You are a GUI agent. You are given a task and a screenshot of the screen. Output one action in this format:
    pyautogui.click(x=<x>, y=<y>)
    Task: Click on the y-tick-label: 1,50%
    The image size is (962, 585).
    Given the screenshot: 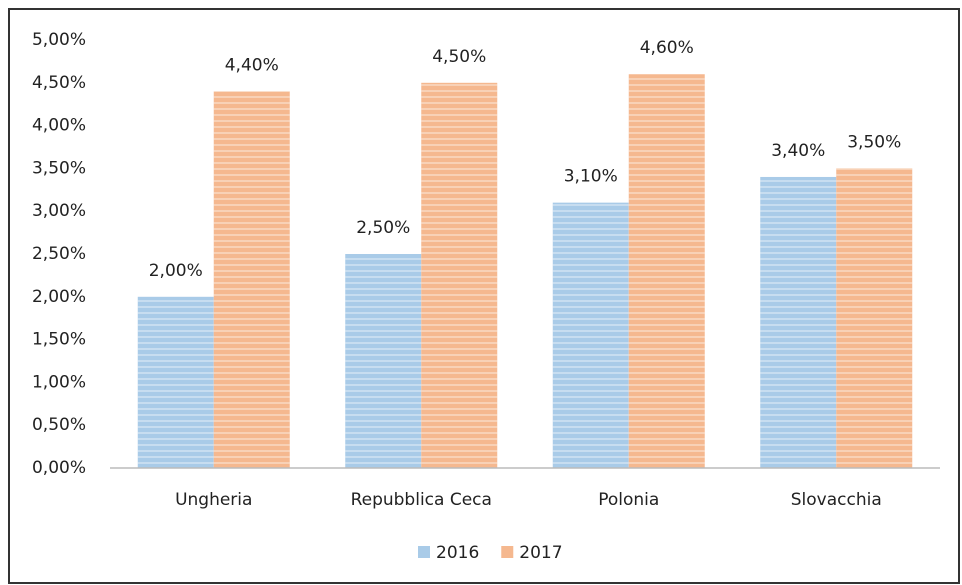 What is the action you would take?
    pyautogui.click(x=59, y=340)
    